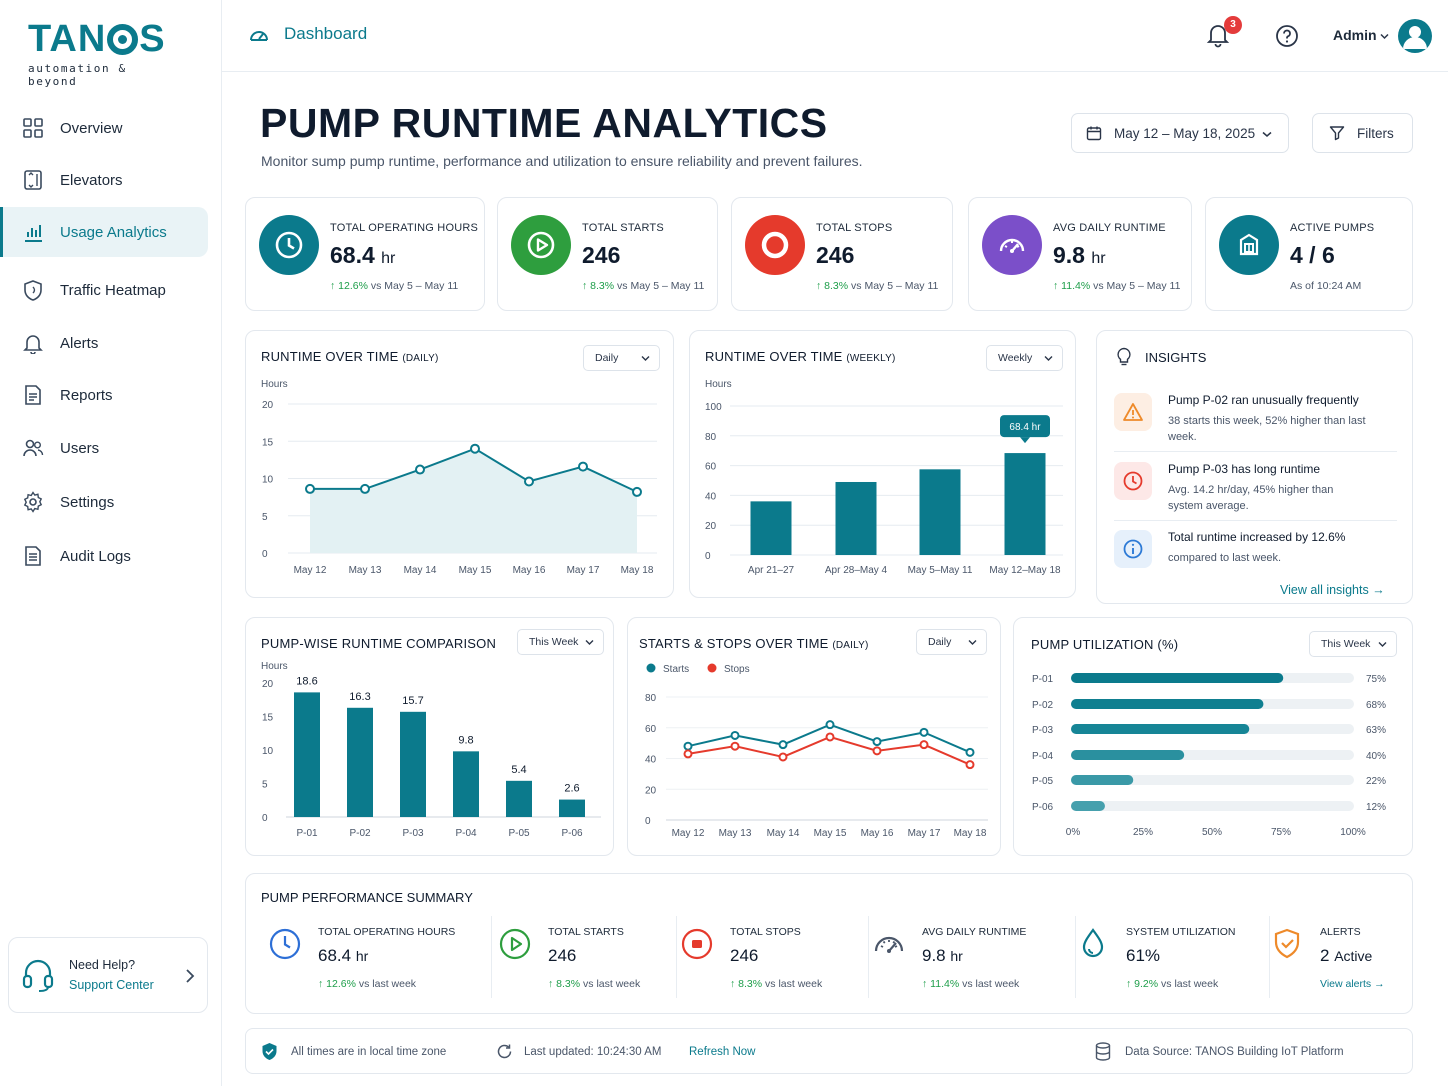 The image size is (1448, 1086). Describe the element at coordinates (744, 955) in the screenshot. I see `summary-value: 246` at that location.